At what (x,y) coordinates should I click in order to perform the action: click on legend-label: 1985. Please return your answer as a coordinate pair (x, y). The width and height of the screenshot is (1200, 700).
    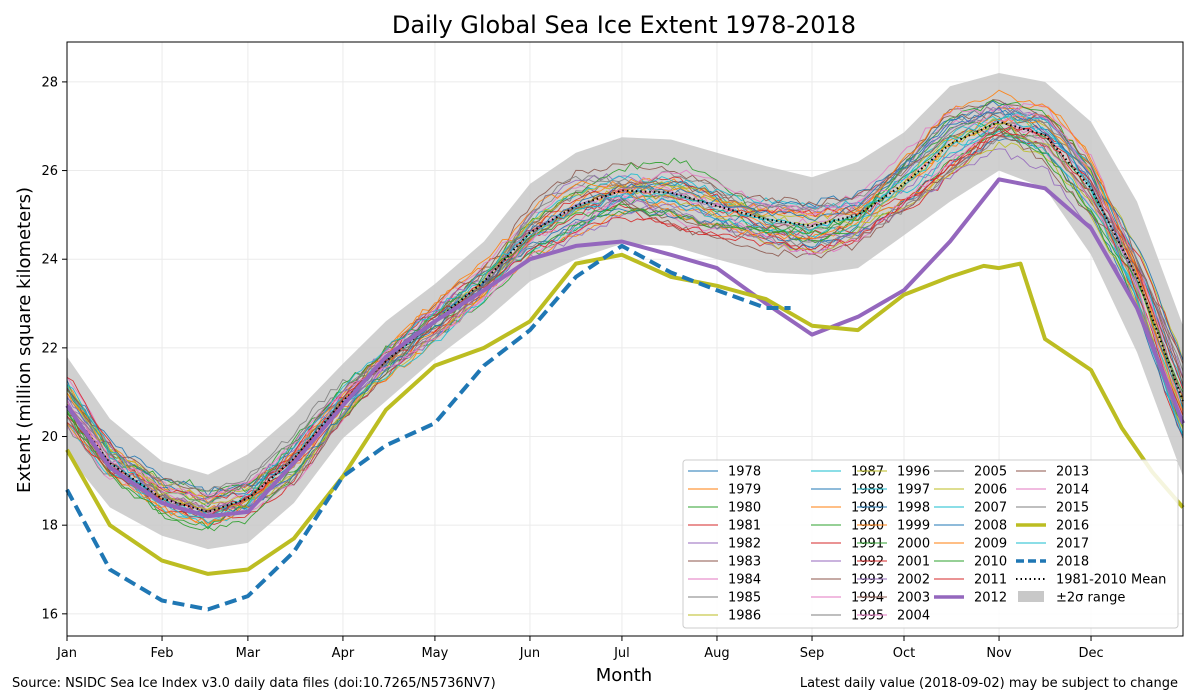
    Looking at the image, I should click on (744, 598).